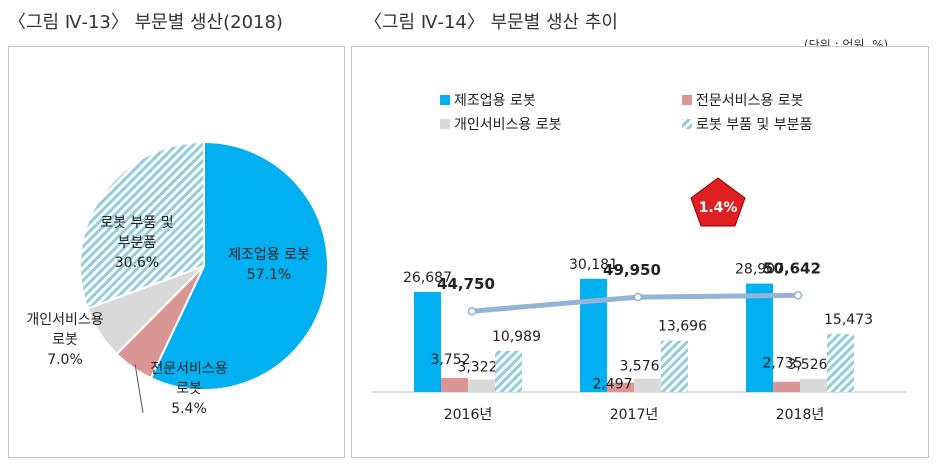  Describe the element at coordinates (145, 22) in the screenshot. I see `pie-figure-title: 〈그림 Ⅳ-13〉 부문별 생산(2018)` at that location.